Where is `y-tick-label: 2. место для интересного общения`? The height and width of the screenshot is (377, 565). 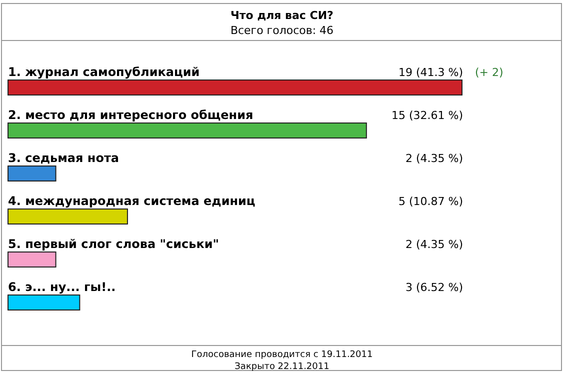 y-tick-label: 2. место для интересного общения is located at coordinates (131, 115).